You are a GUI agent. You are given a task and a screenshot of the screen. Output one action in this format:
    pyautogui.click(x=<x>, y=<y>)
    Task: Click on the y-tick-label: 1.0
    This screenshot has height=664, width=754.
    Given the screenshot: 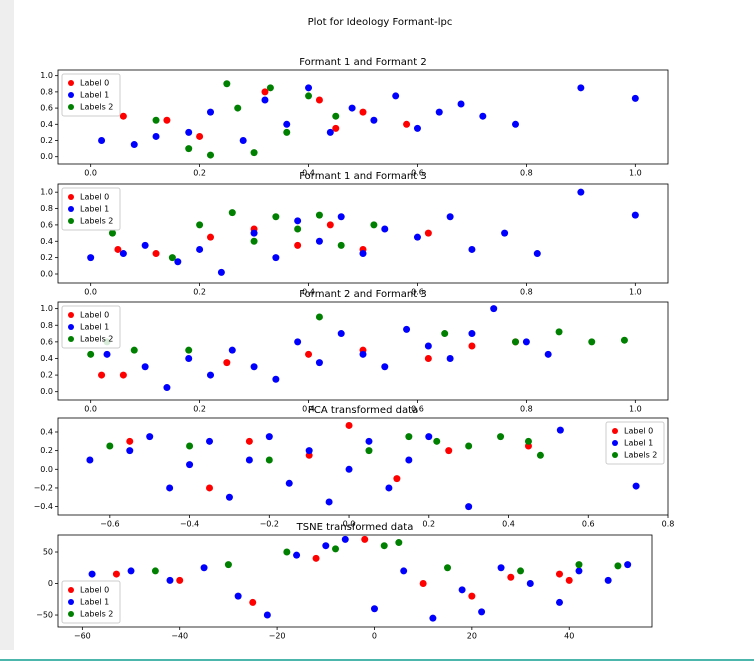 What is the action you would take?
    pyautogui.click(x=46, y=75)
    